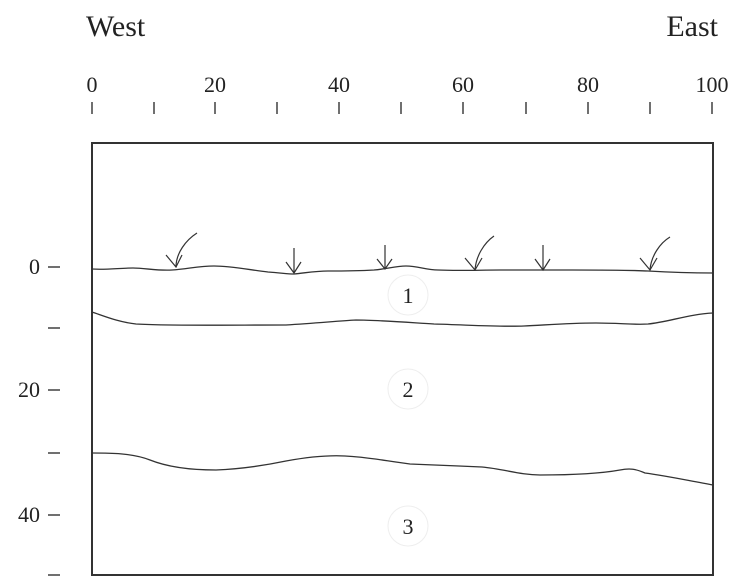  Describe the element at coordinates (588, 84) in the screenshot. I see `top-axis-label: 80` at that location.